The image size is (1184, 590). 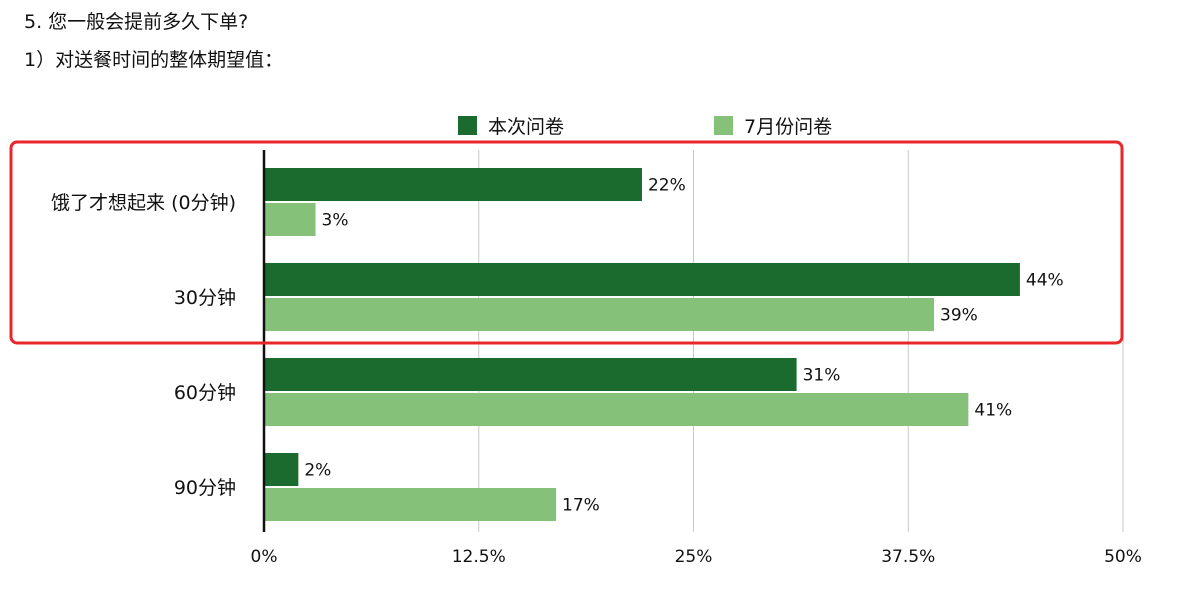 I want to click on question-title: 5. 您一般会提前多久下单?, so click(x=136, y=22).